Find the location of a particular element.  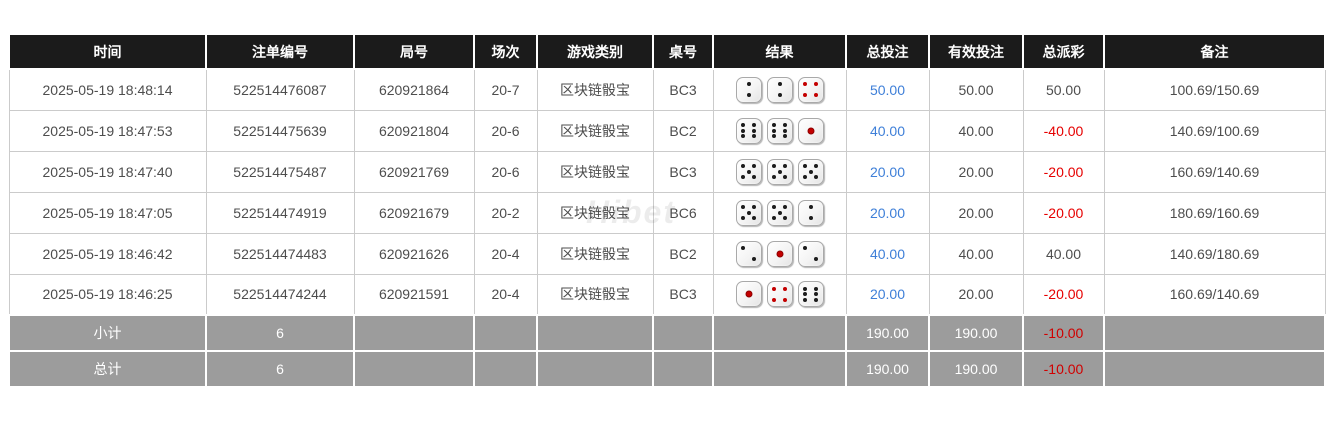

subtotal-row: 小计 6 190.00 190.00 -10.00 is located at coordinates (667, 333).